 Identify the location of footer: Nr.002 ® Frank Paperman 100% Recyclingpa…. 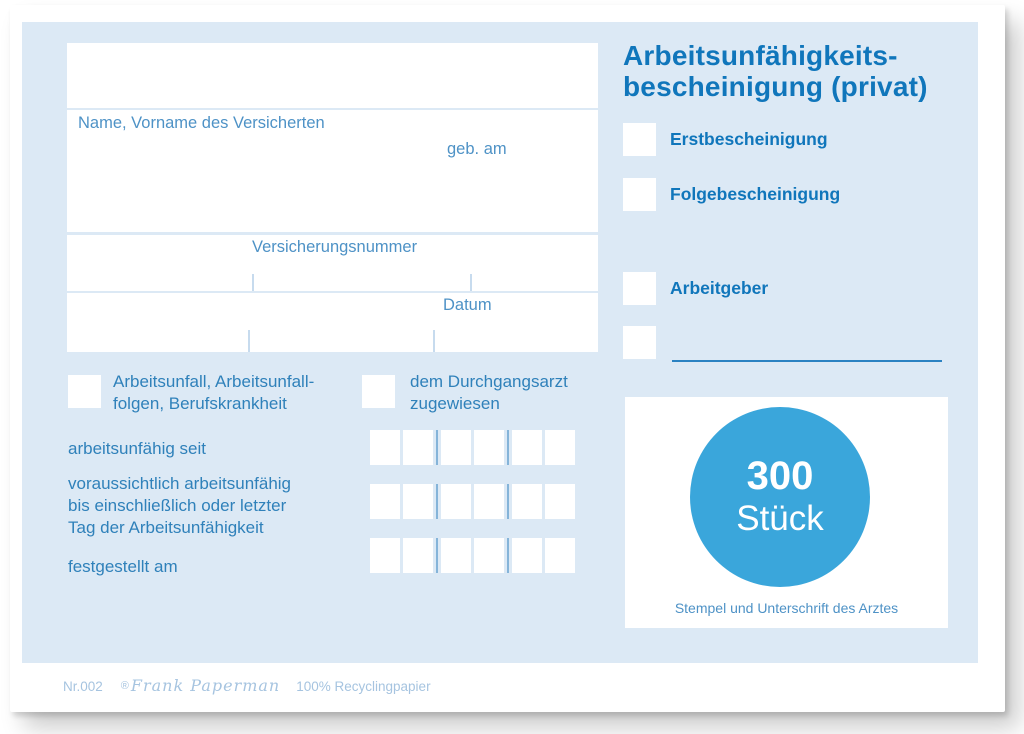
(247, 685).